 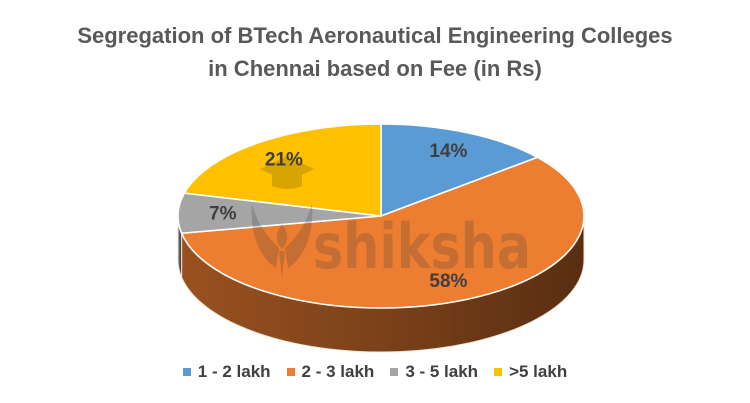 What do you see at coordinates (538, 371) in the screenshot?
I see `legend-label: >5 lakh` at bounding box center [538, 371].